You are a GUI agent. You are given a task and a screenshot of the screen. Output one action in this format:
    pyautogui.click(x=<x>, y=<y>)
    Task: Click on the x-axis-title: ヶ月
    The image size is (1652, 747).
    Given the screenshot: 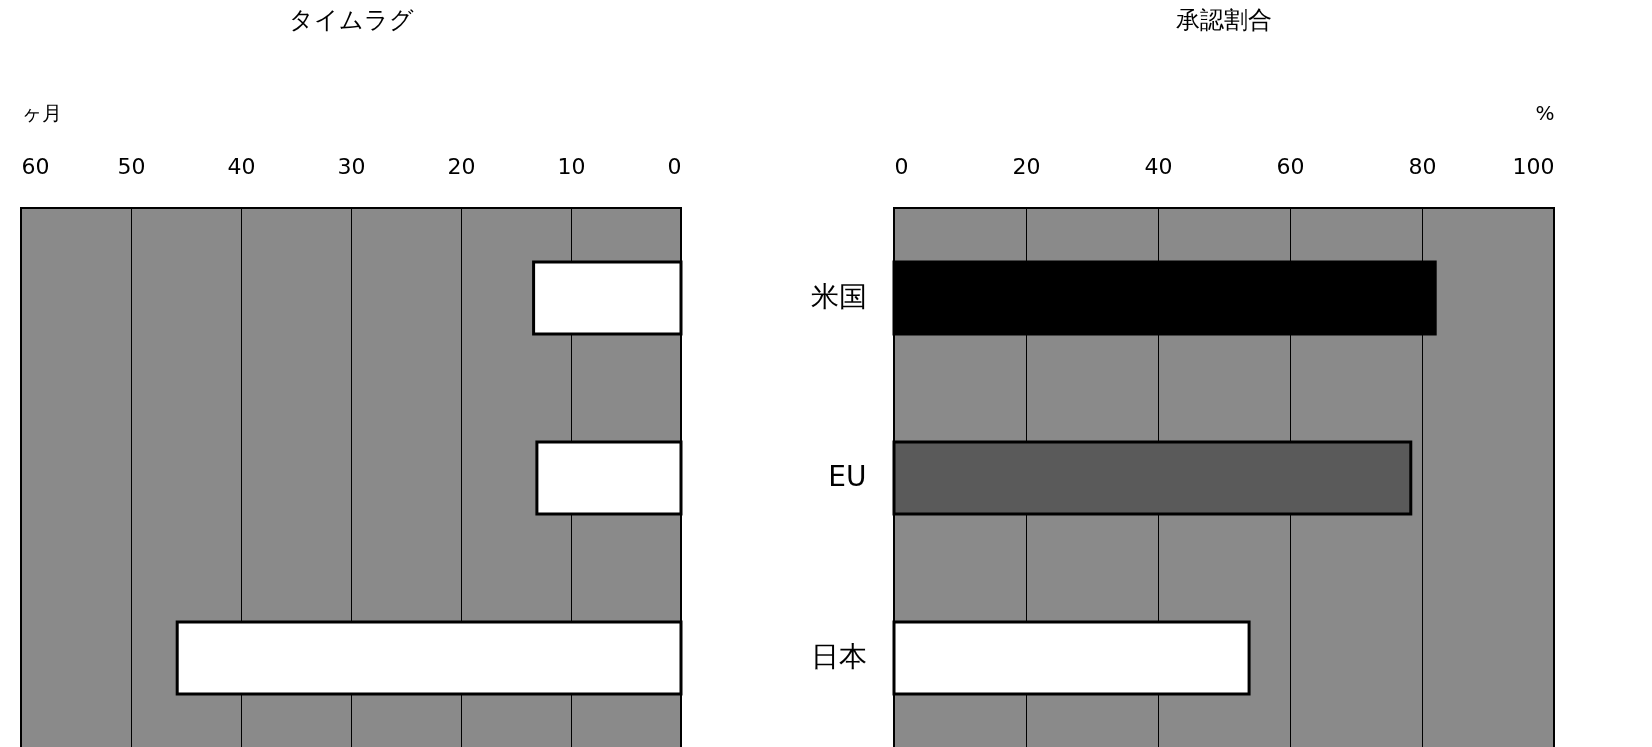 What is the action you would take?
    pyautogui.click(x=41, y=112)
    